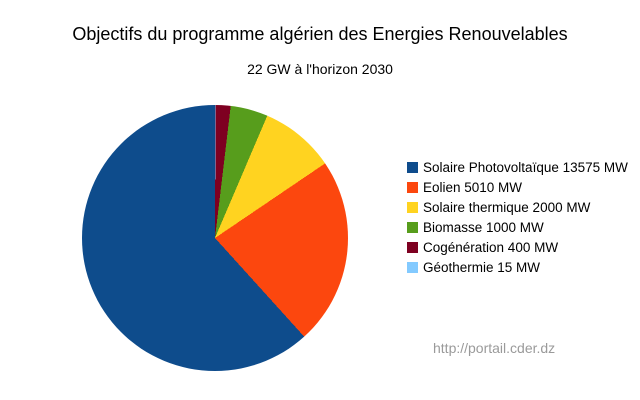  I want to click on legend-item: Eolien 5010 MW, so click(517, 187).